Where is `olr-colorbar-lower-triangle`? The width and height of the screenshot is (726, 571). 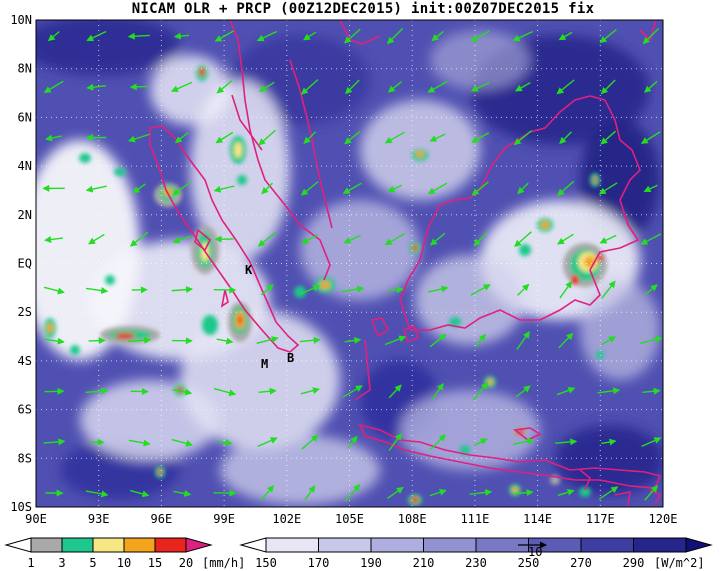
olr-colorbar-lower-triangle is located at coordinates (253, 545).